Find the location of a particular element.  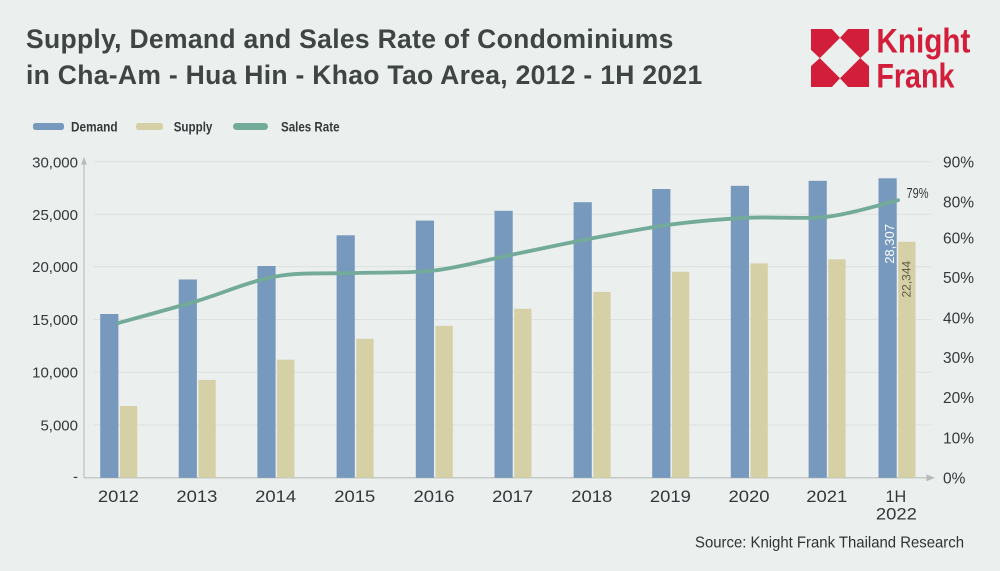

svg-text: 79% is located at coordinates (918, 194).